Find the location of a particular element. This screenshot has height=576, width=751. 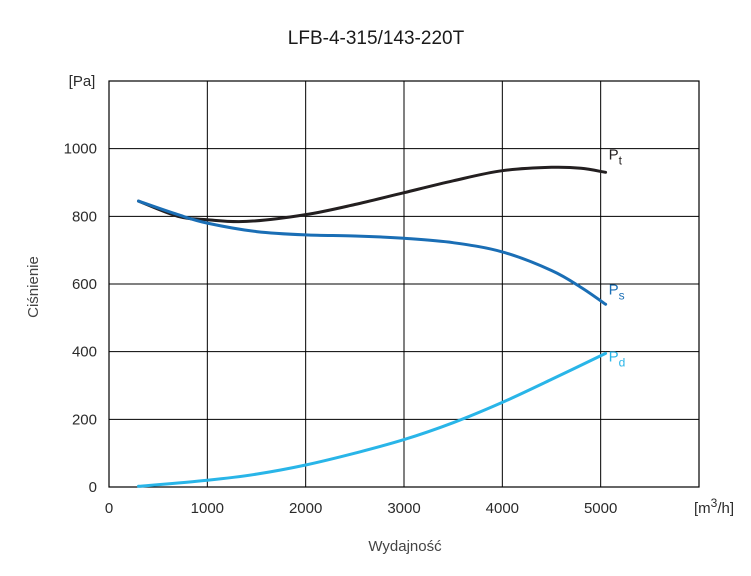

y-unit-label: [Pa] is located at coordinates (82, 81).